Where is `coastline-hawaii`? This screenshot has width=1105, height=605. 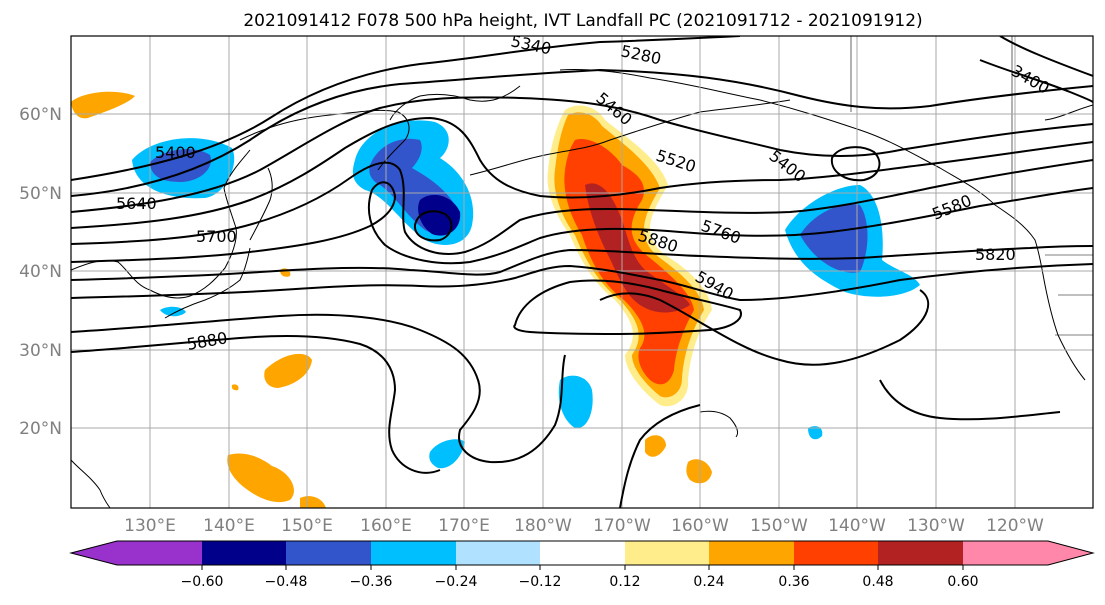
coastline-hawaii is located at coordinates (719, 424).